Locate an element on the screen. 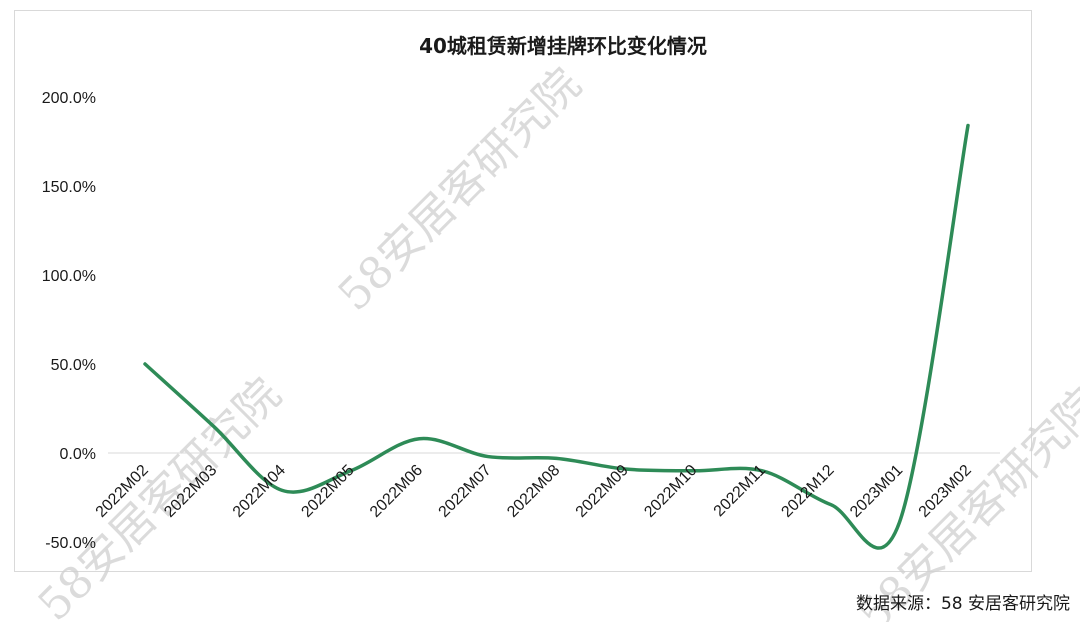 Image resolution: width=1080 pixels, height=622 pixels. y-tick-label: 200.0% is located at coordinates (69, 98).